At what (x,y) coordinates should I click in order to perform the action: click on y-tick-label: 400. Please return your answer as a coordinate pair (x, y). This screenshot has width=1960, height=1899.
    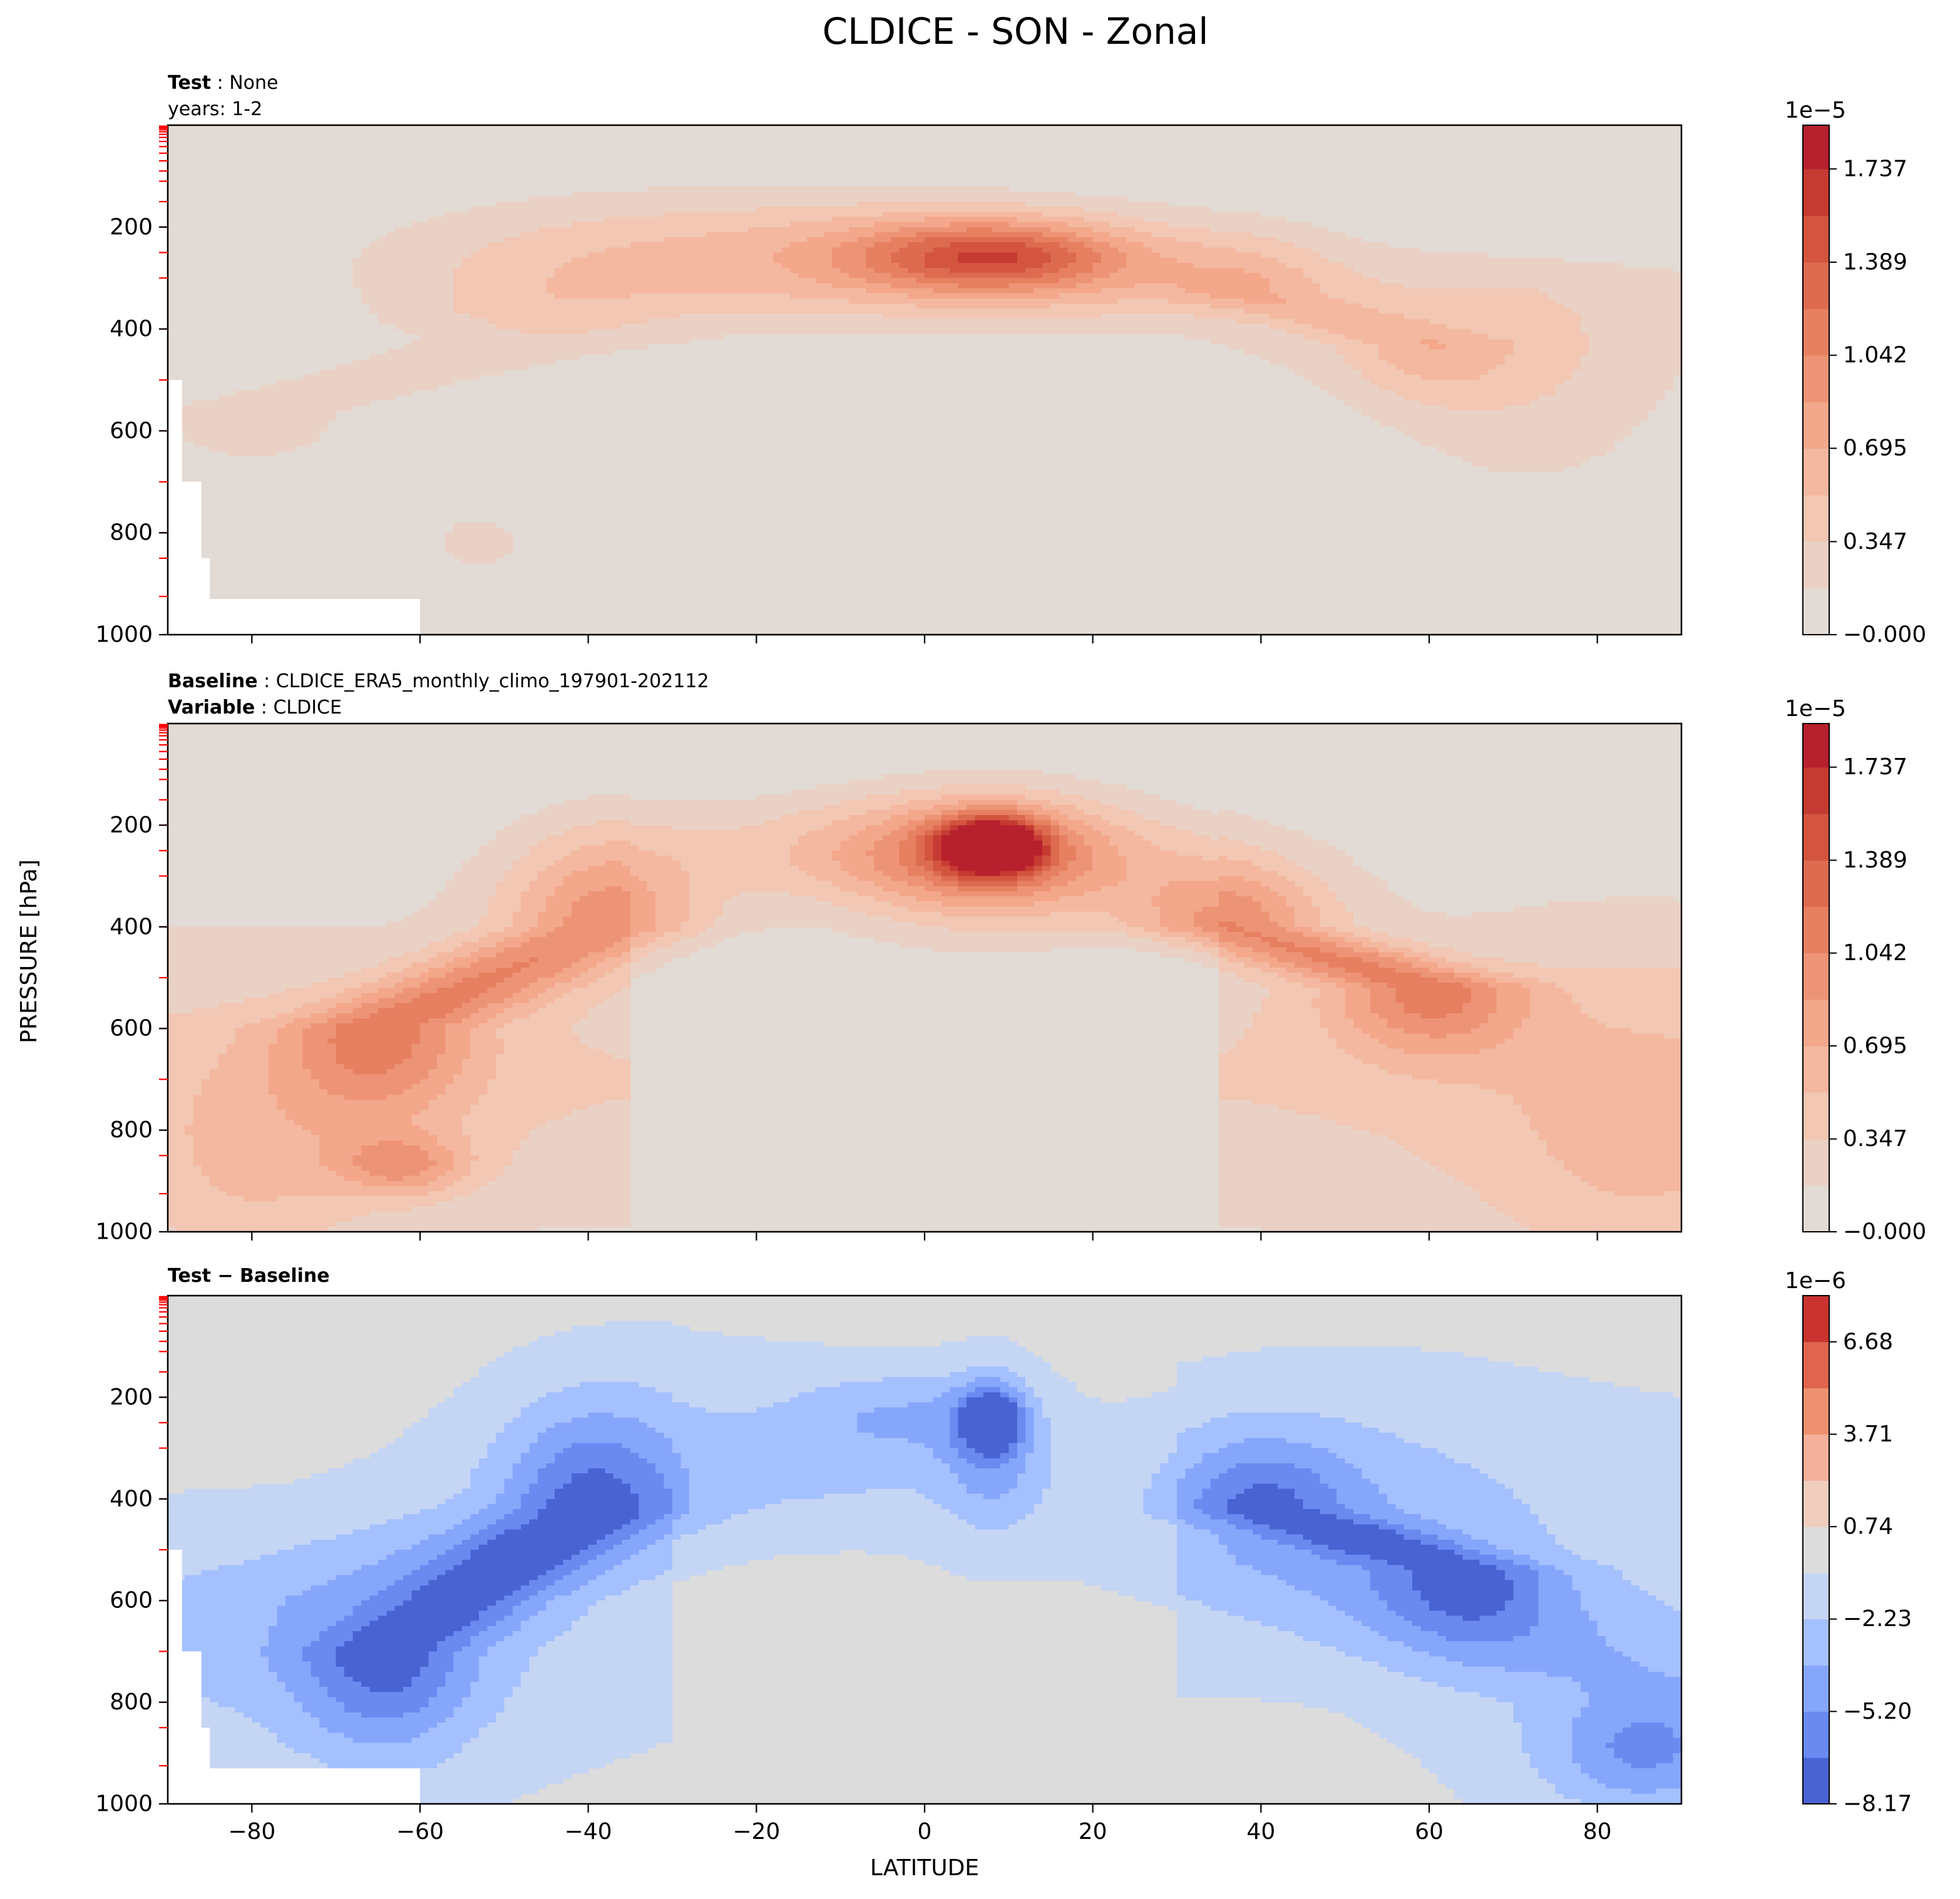
    Looking at the image, I should click on (131, 926).